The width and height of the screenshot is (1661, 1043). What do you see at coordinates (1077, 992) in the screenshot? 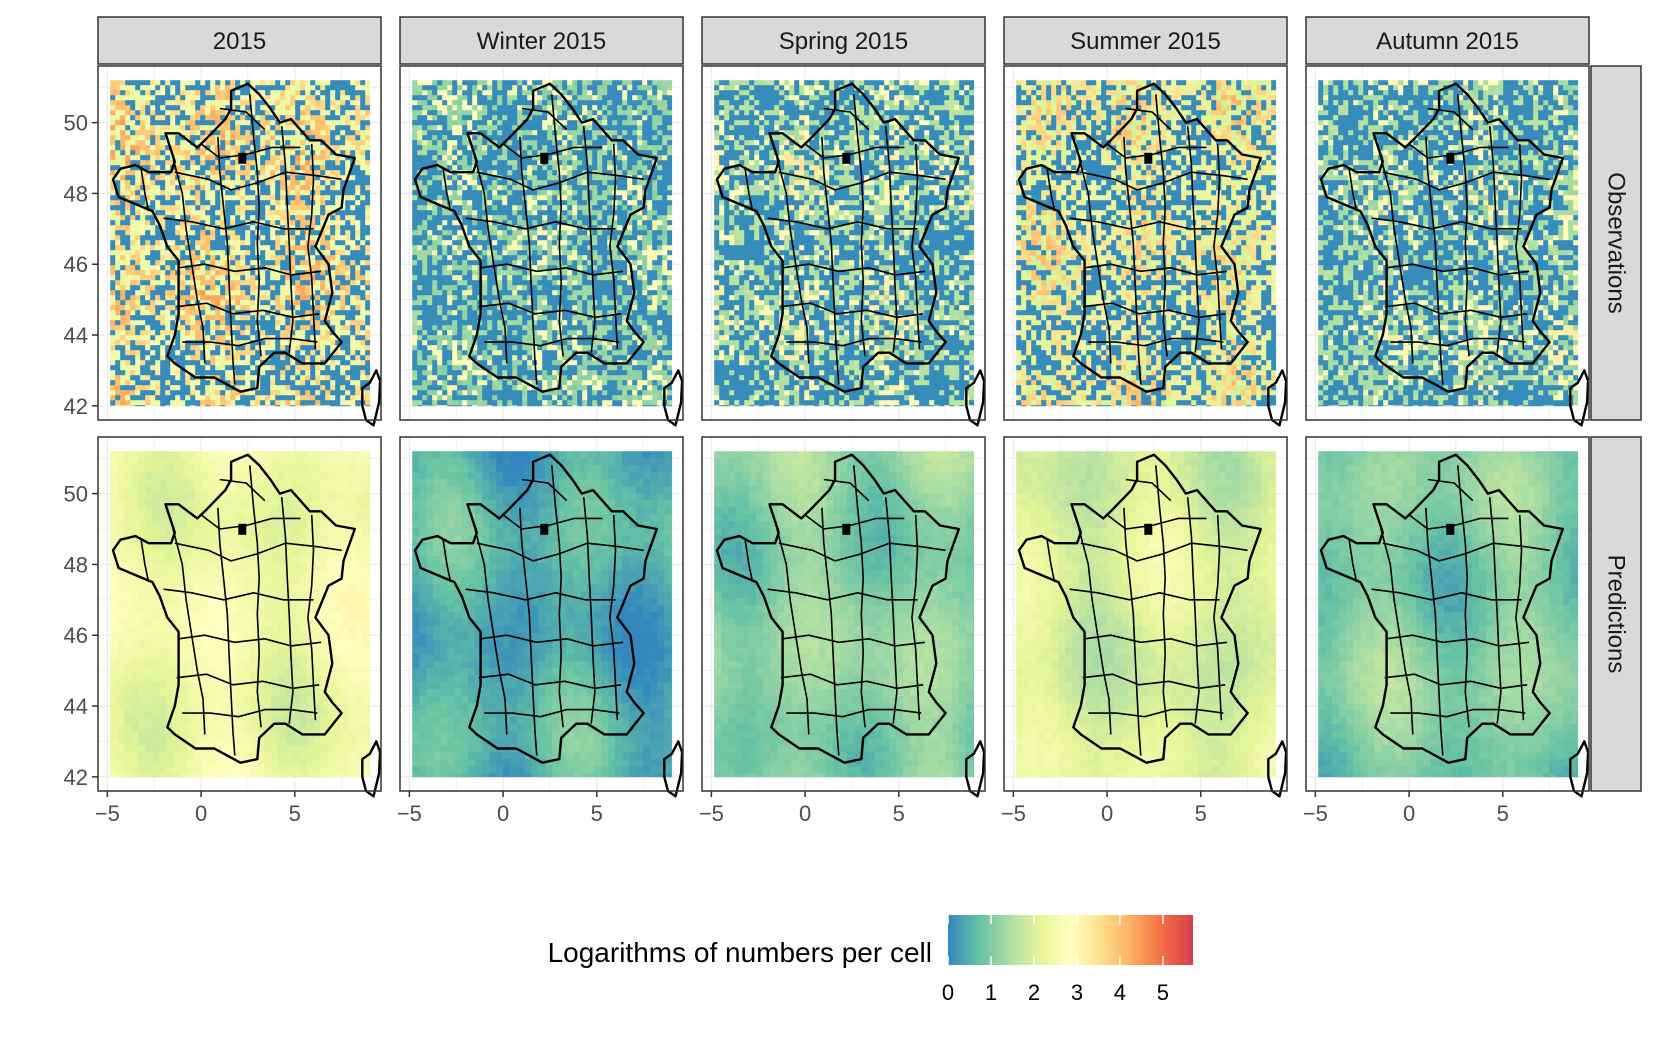
I see `legend-tick-label: 3` at bounding box center [1077, 992].